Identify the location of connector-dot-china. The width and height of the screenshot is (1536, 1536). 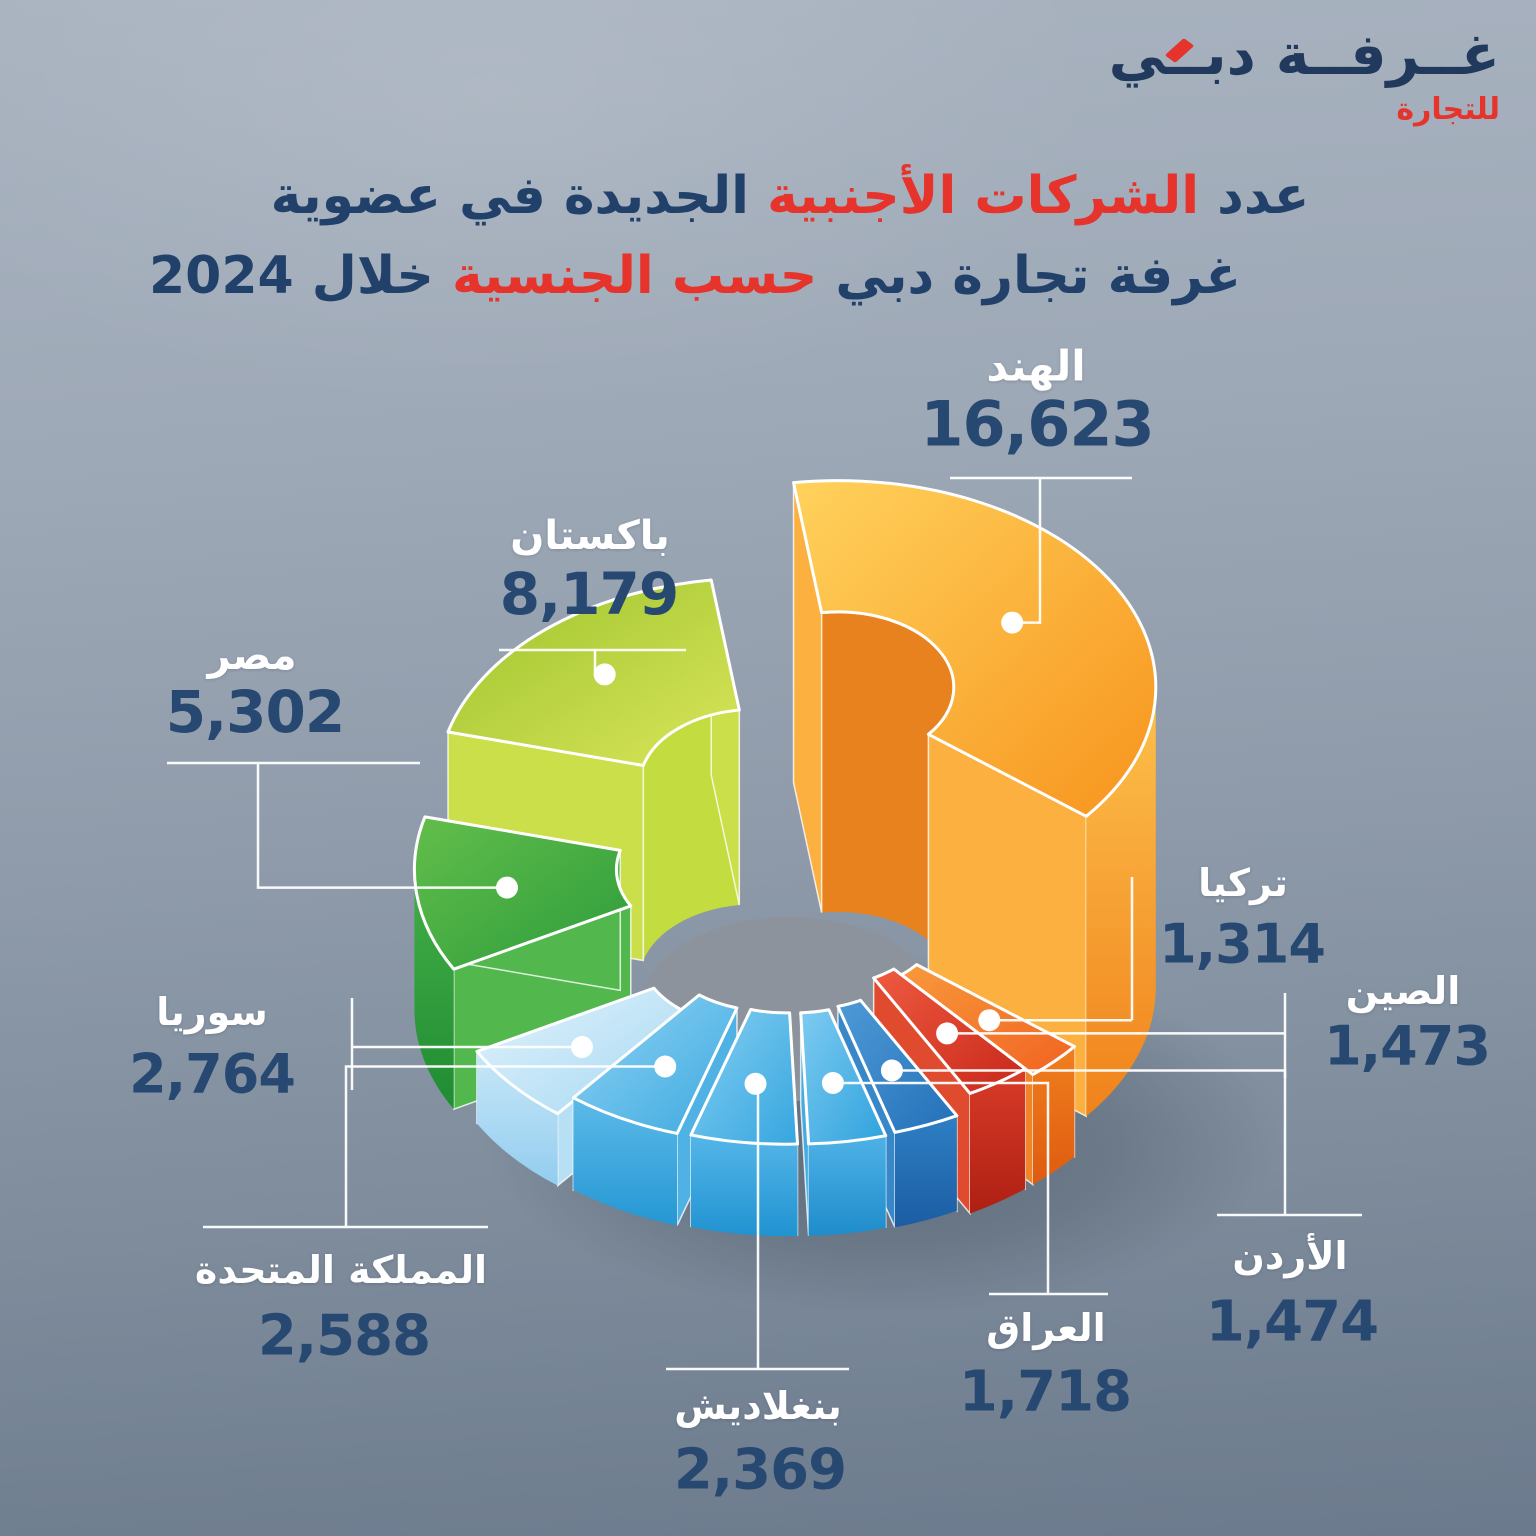
(947, 1033).